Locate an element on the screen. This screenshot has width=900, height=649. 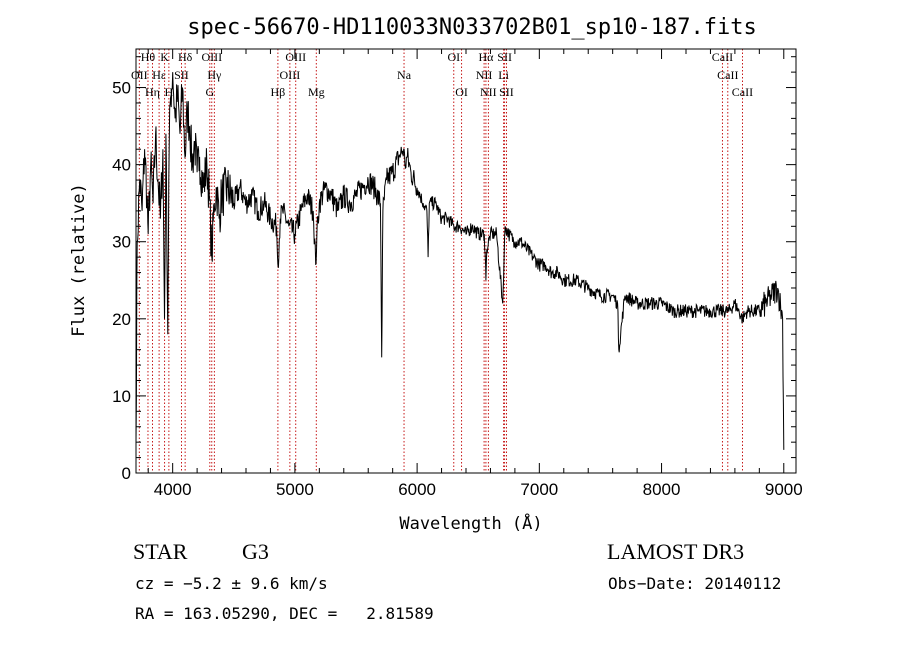
x-tick-label: 5000 is located at coordinates (295, 489).